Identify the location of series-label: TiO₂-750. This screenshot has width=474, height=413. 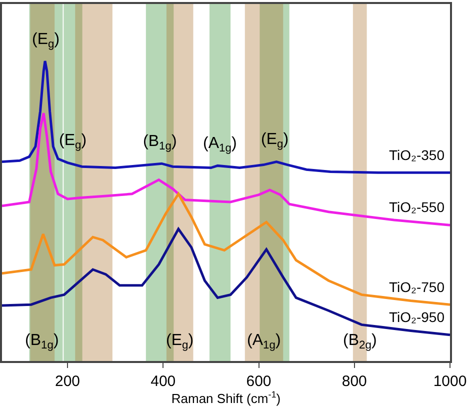
(417, 287).